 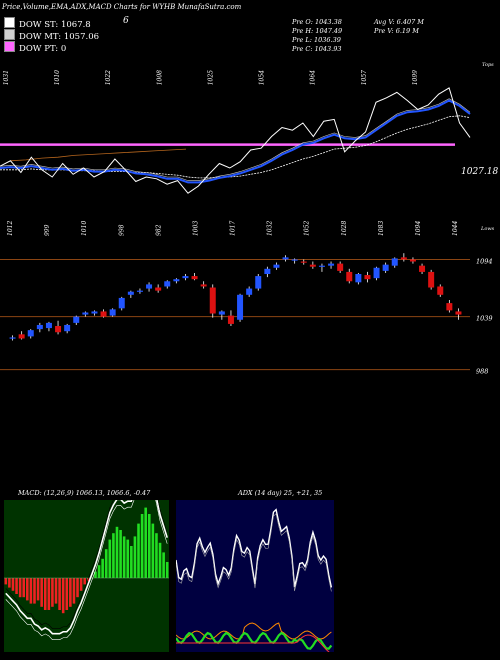 What do you see at coordinates (9, 22) in the screenshot?
I see `dma-st-swatch` at bounding box center [9, 22].